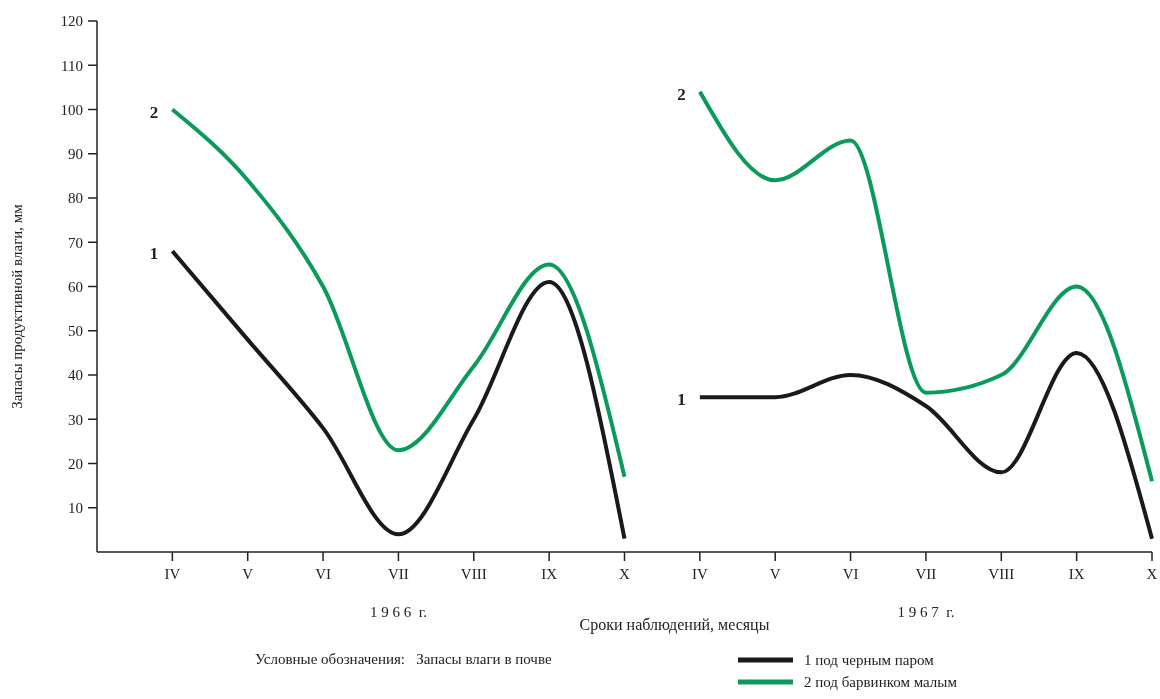  What do you see at coordinates (72, 65) in the screenshot?
I see `y-tick-label: 110` at bounding box center [72, 65].